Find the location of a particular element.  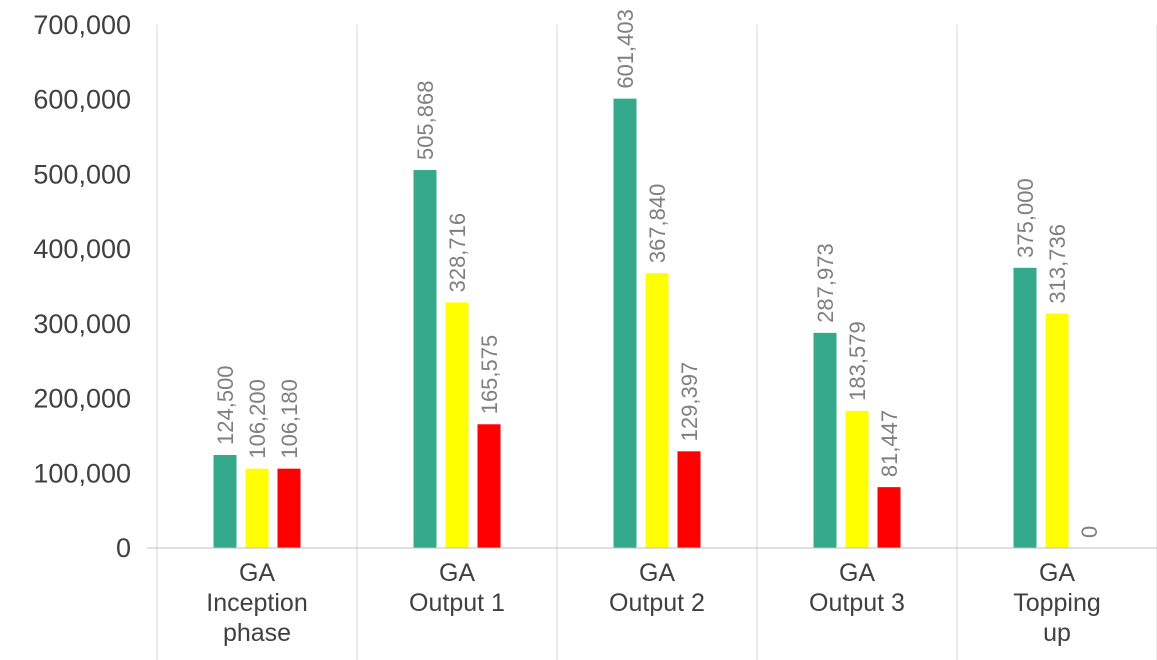

x-category-label: GA Output 1 is located at coordinates (457, 588).